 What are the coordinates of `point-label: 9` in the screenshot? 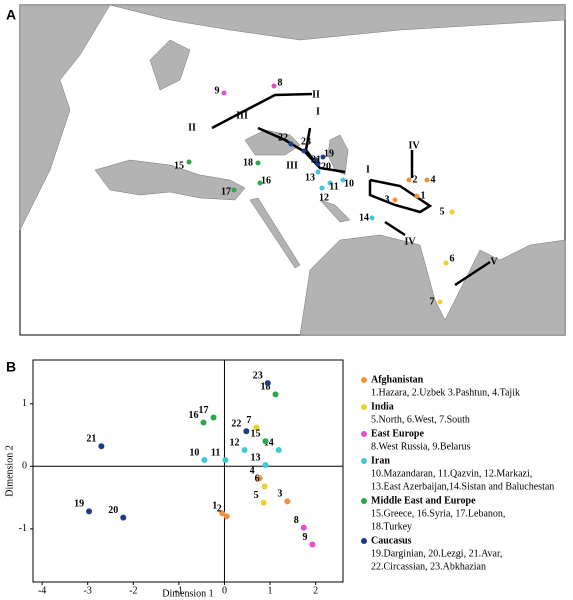 It's located at (304, 537).